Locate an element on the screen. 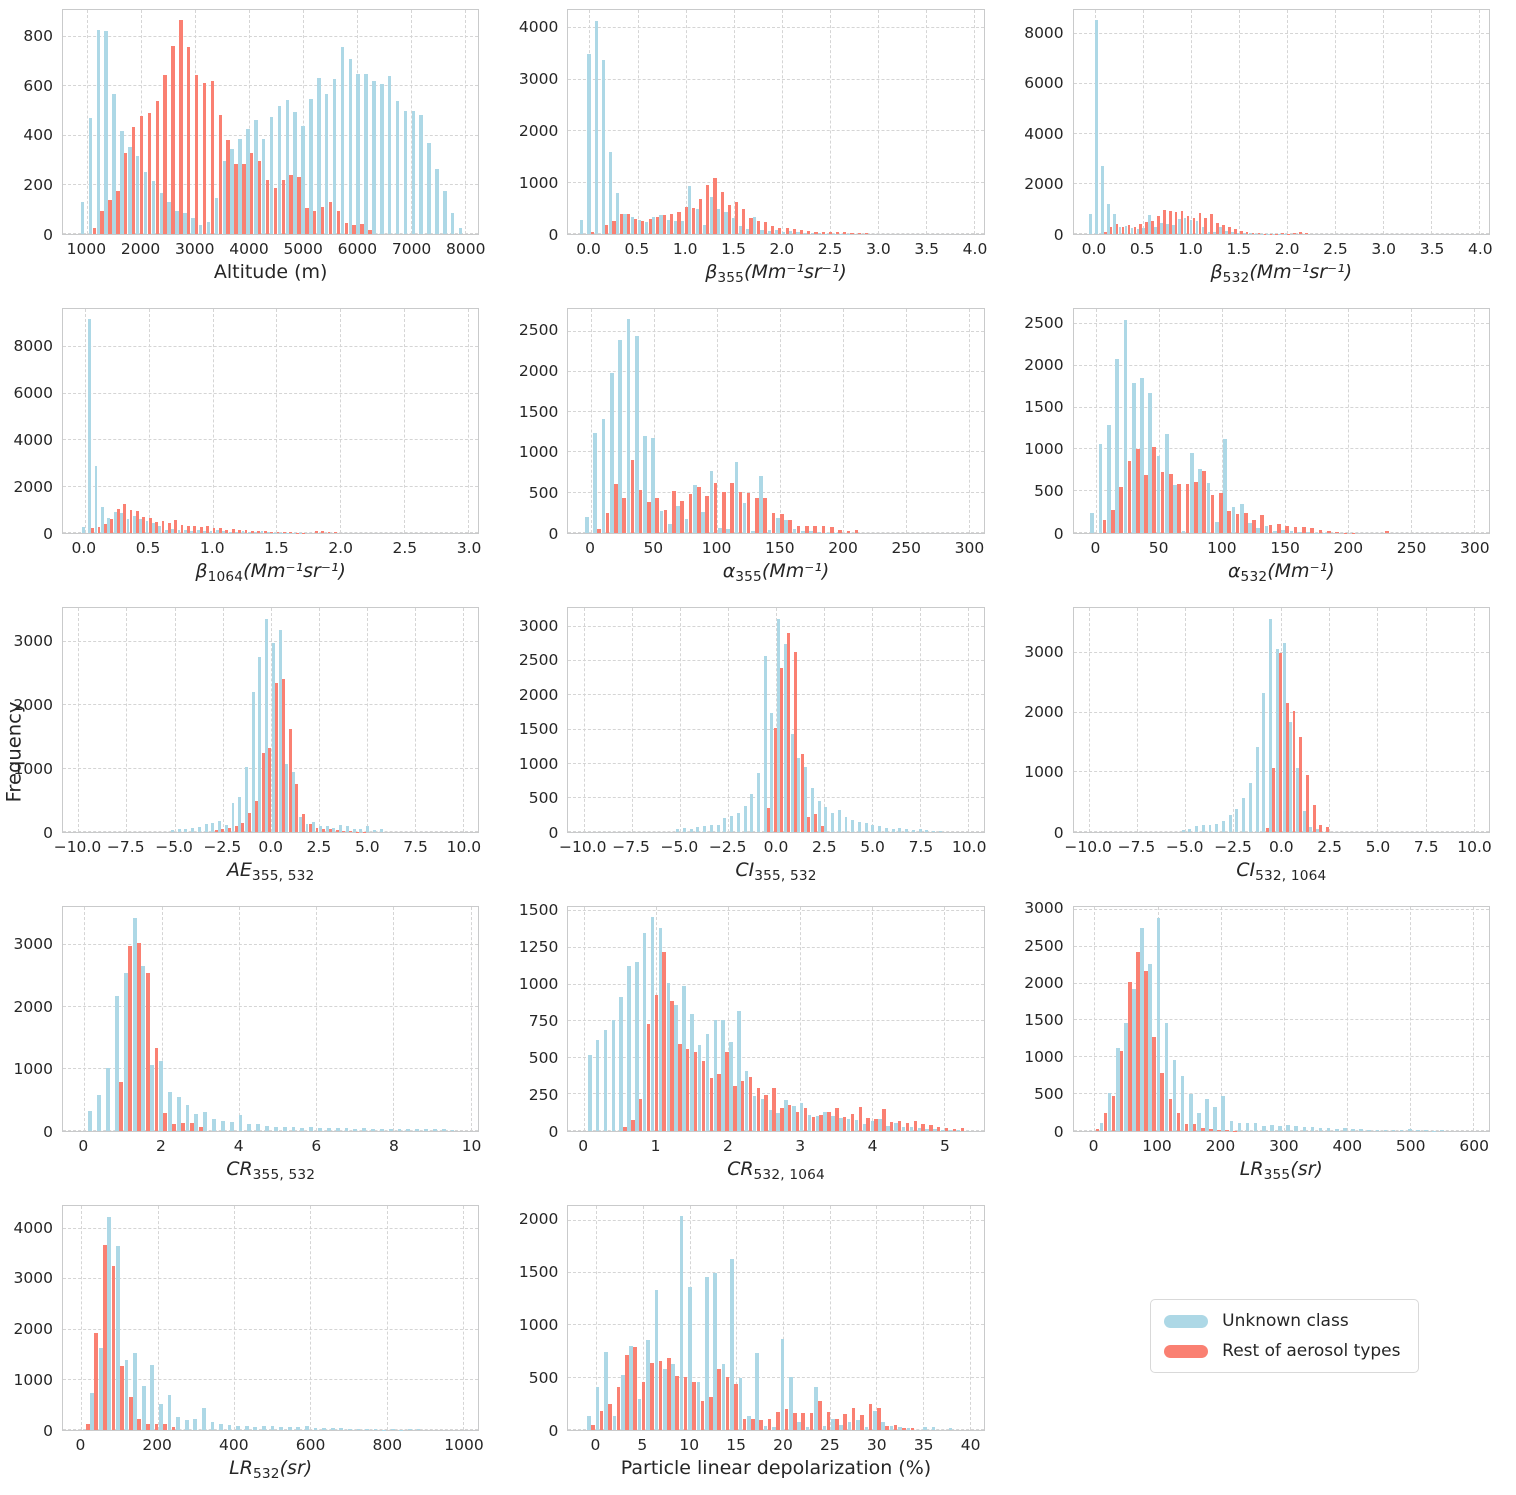 The height and width of the screenshot is (1495, 1516). x-tick-label: 2 is located at coordinates (727, 1146).